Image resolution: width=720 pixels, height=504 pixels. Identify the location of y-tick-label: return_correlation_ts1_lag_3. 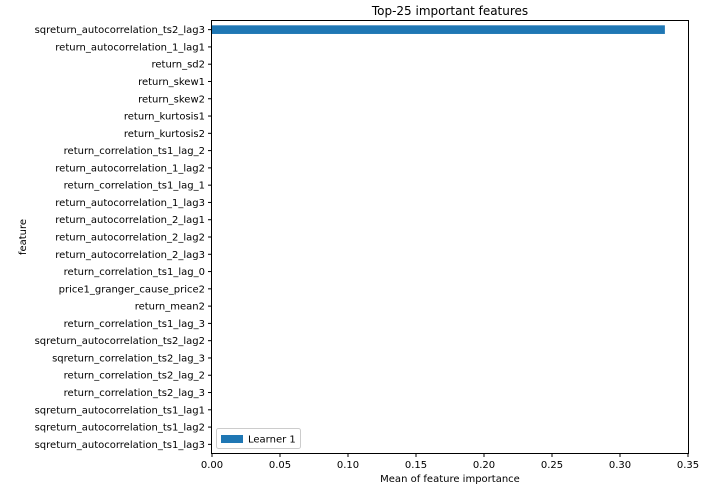
(134, 324).